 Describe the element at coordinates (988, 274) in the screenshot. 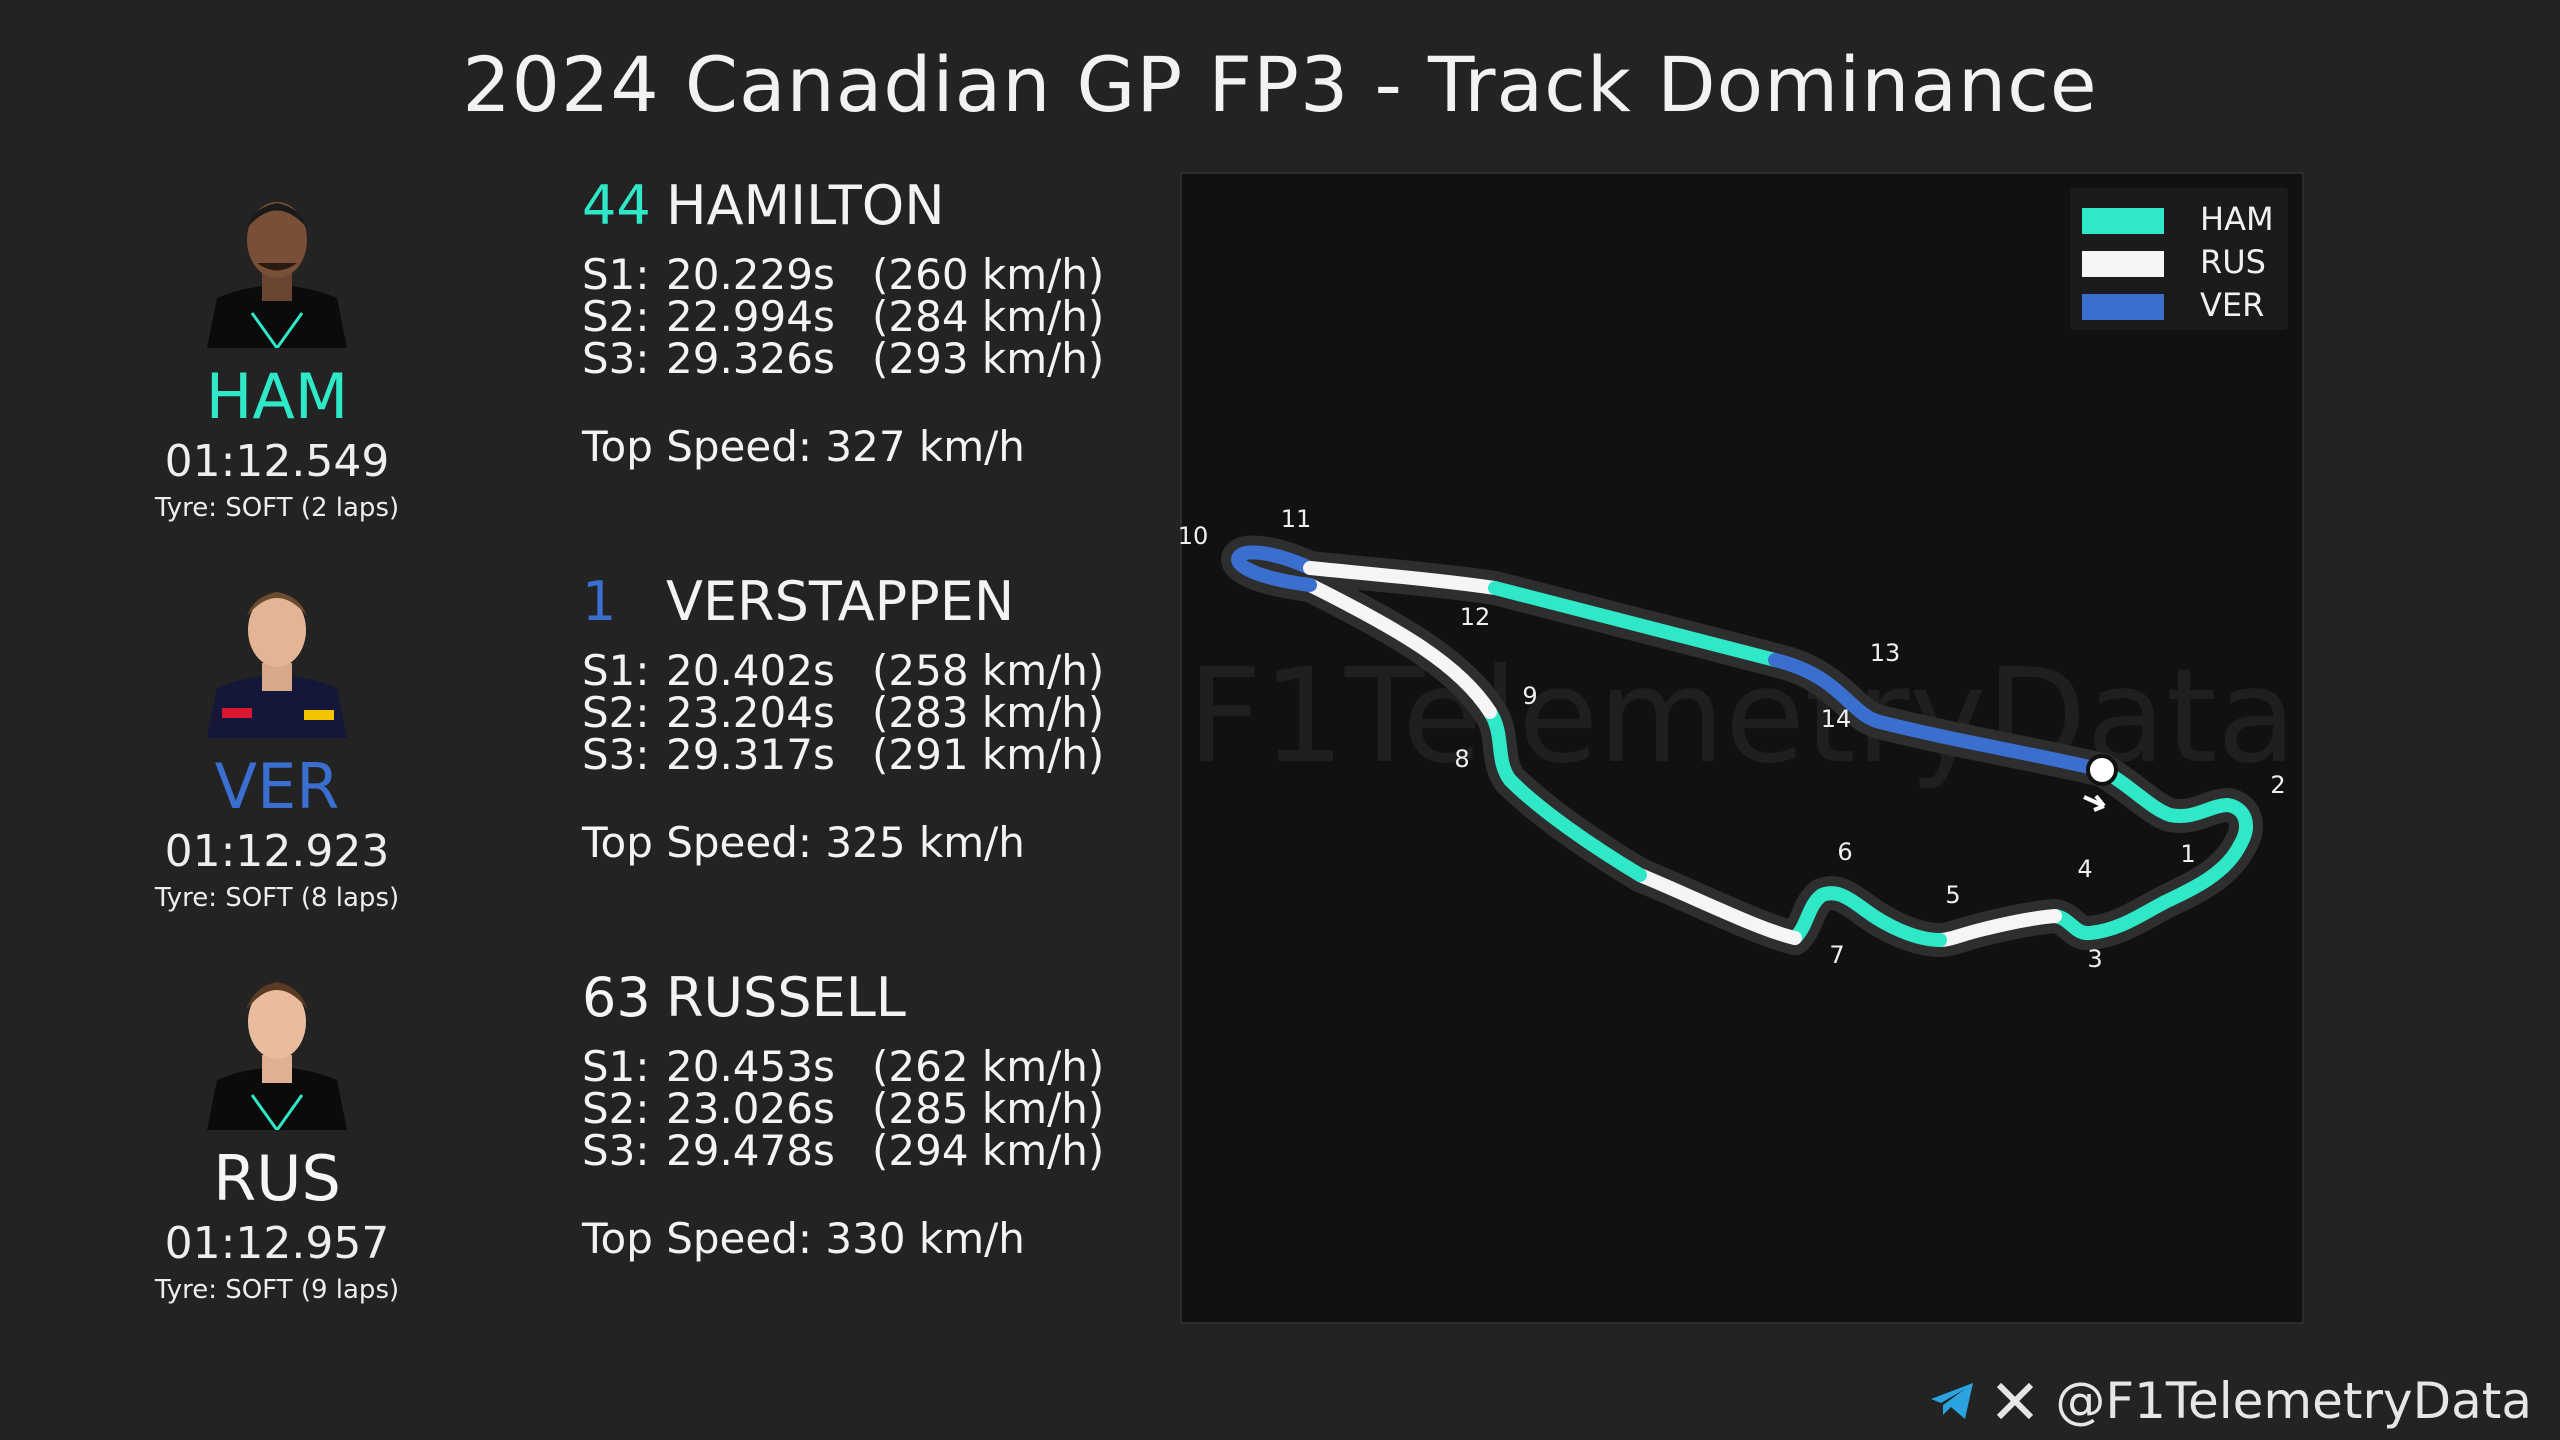

I see `sector-speed: (260 km/h)` at that location.